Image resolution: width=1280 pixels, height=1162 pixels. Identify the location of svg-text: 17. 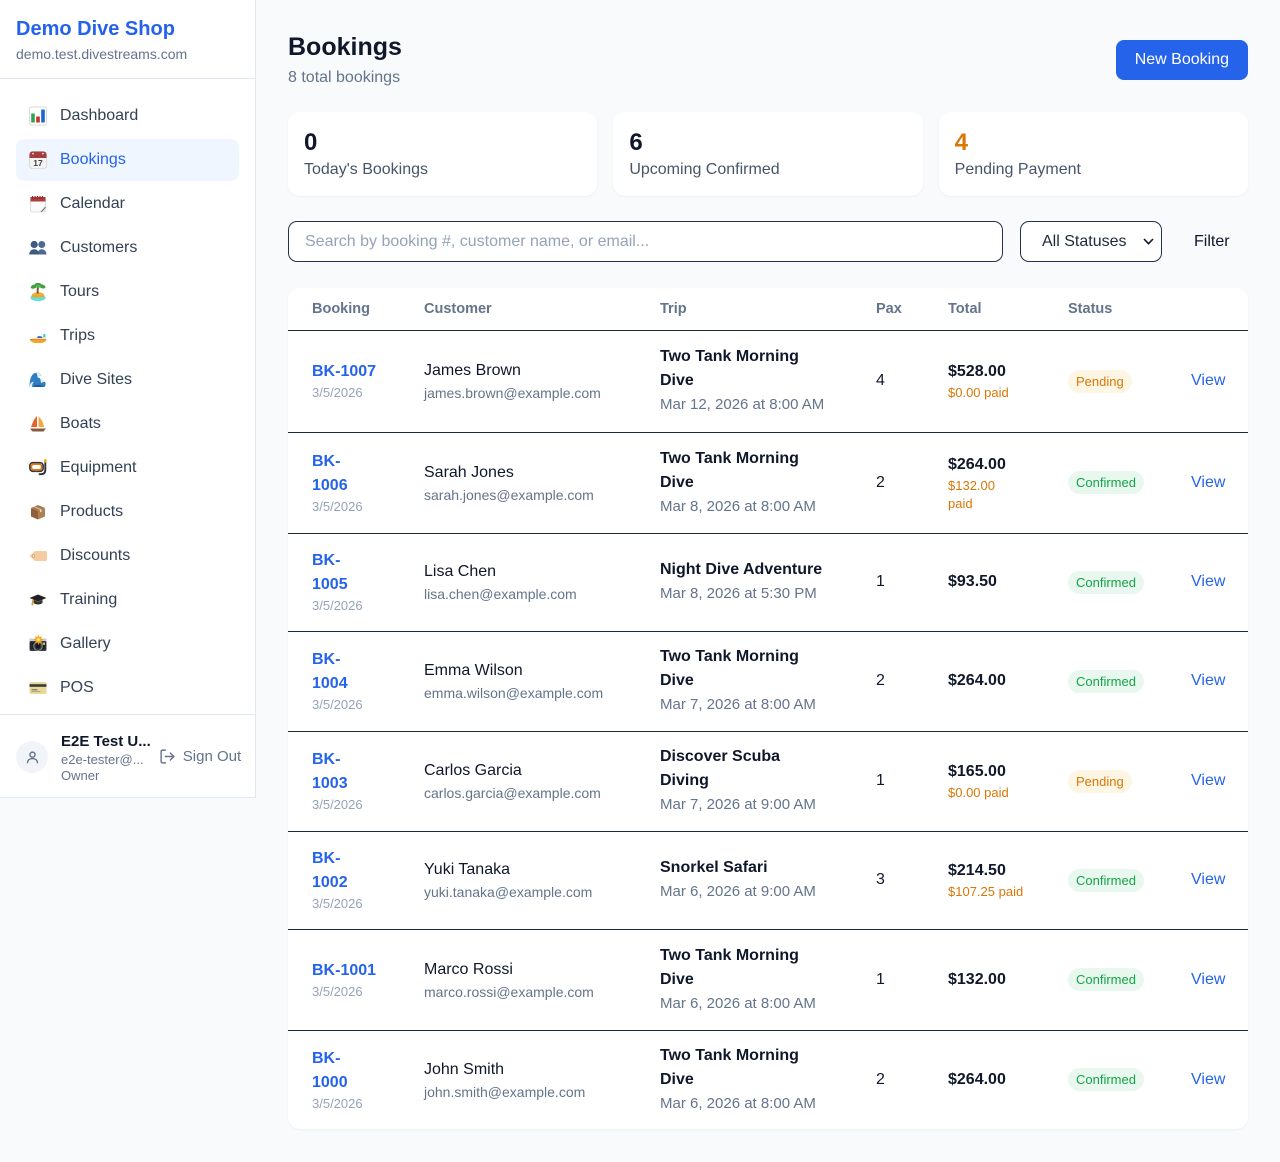
(38, 163).